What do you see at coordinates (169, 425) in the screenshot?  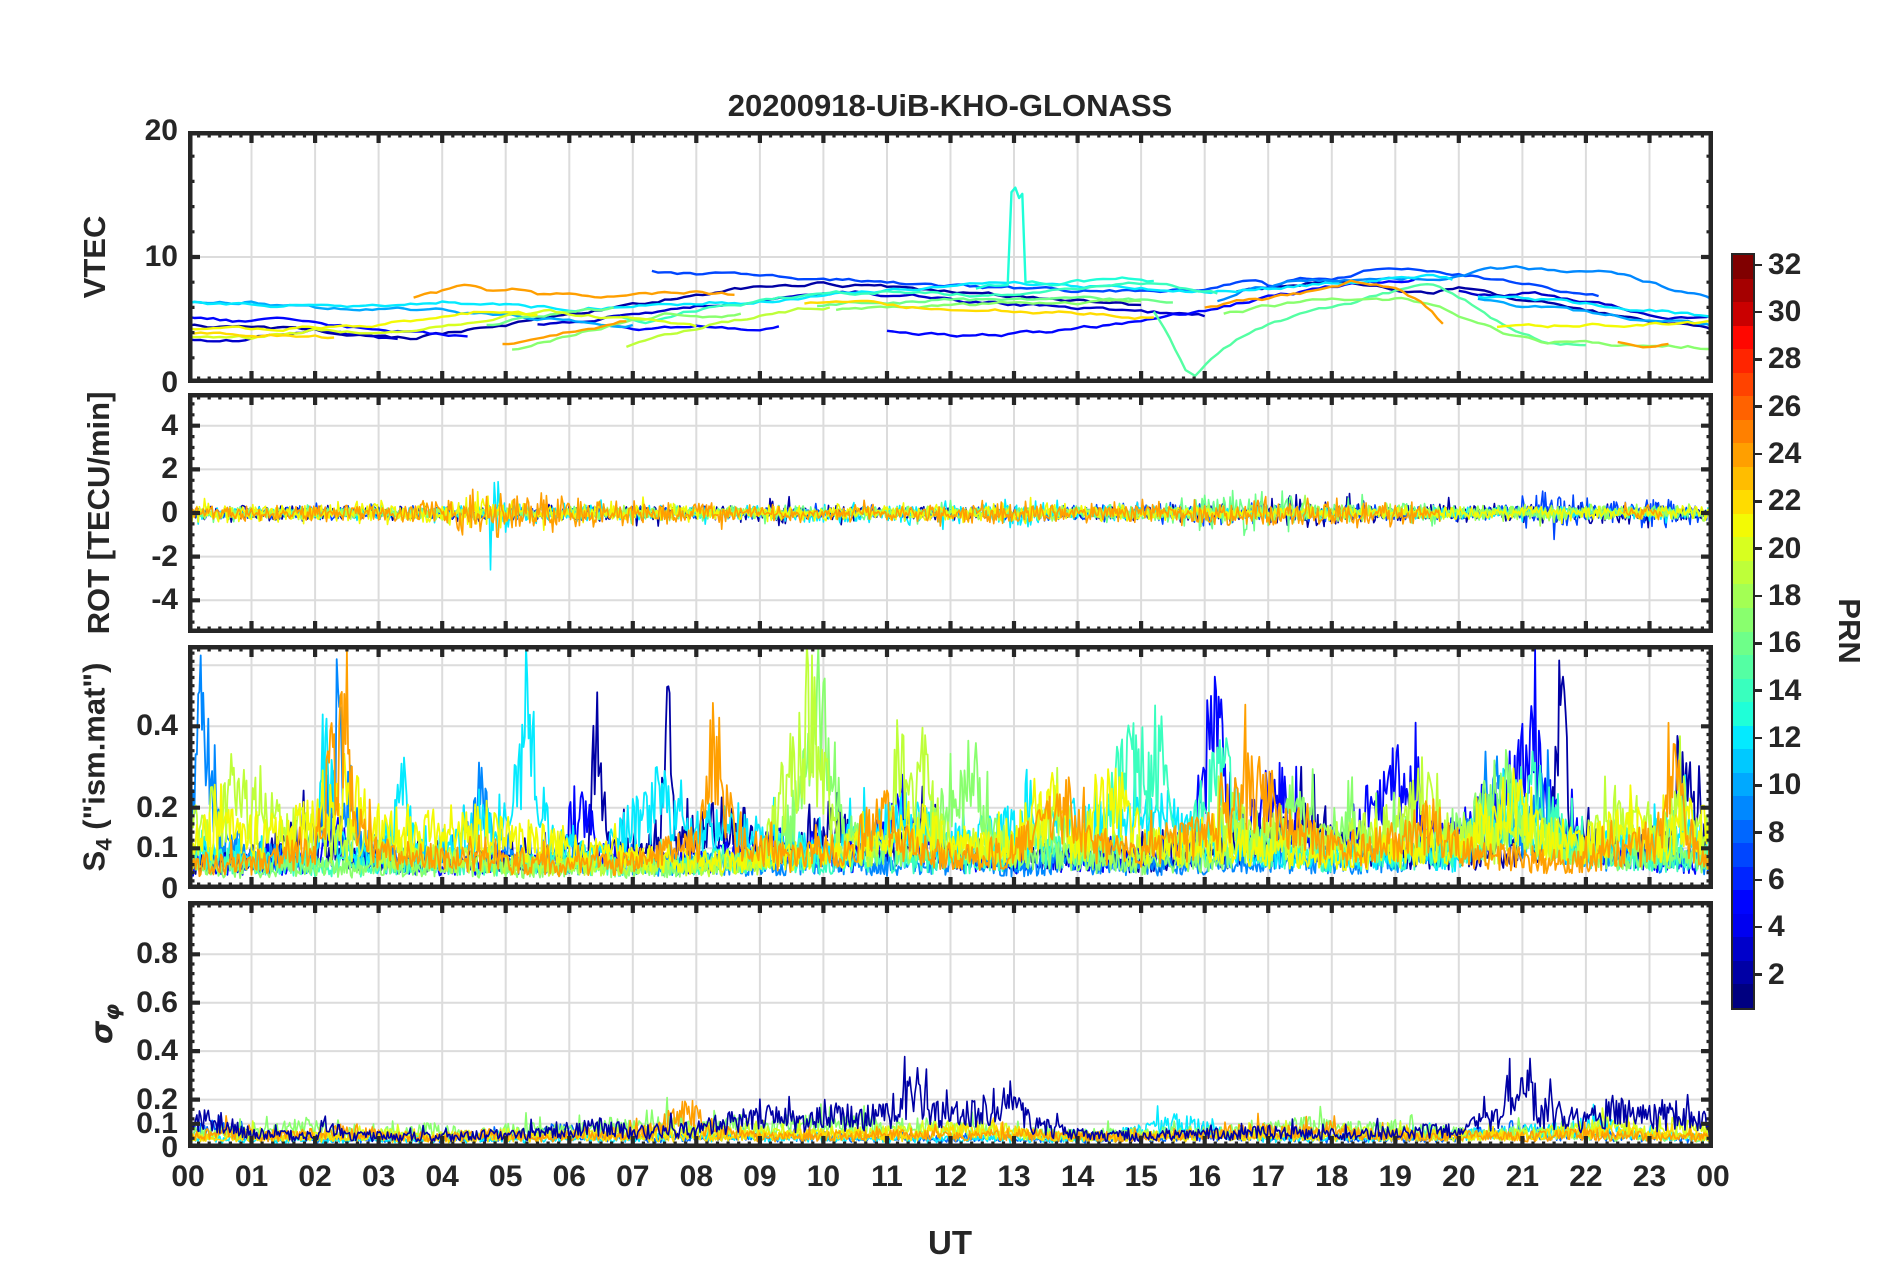 I see `y-tick-label: 4` at bounding box center [169, 425].